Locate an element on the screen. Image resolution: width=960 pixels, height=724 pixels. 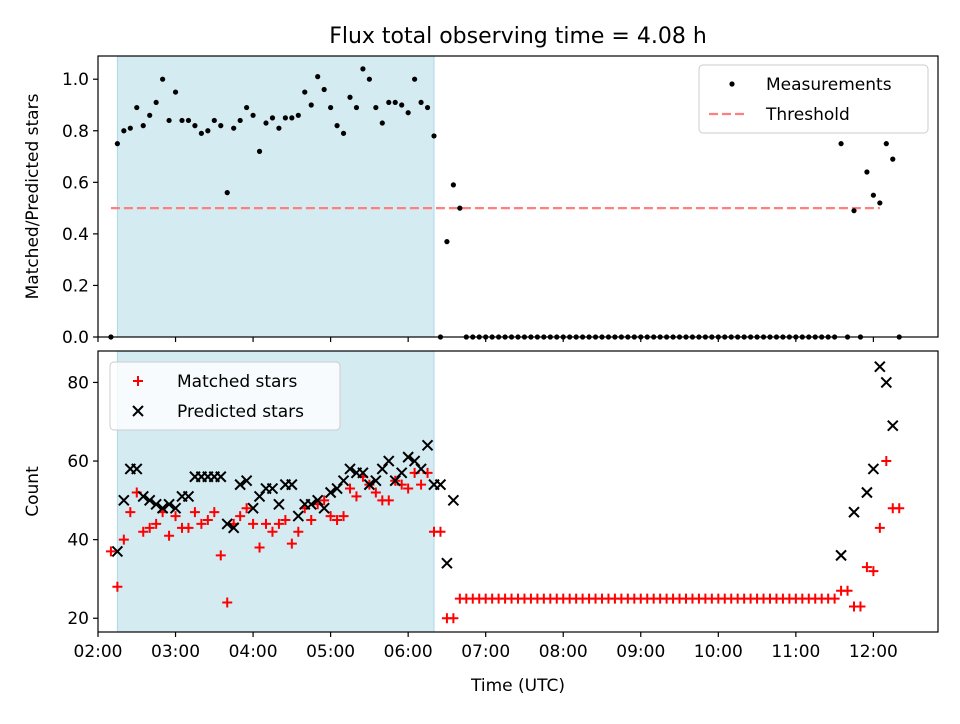
x-tick-label: 06:00 is located at coordinates (408, 652).